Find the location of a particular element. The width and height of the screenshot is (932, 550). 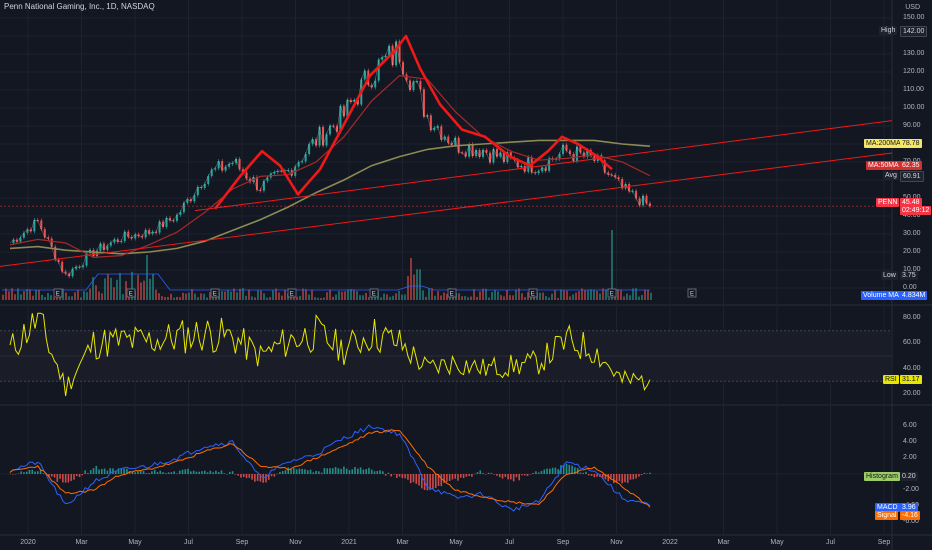

high-tag-value: 142.00 is located at coordinates (914, 31).